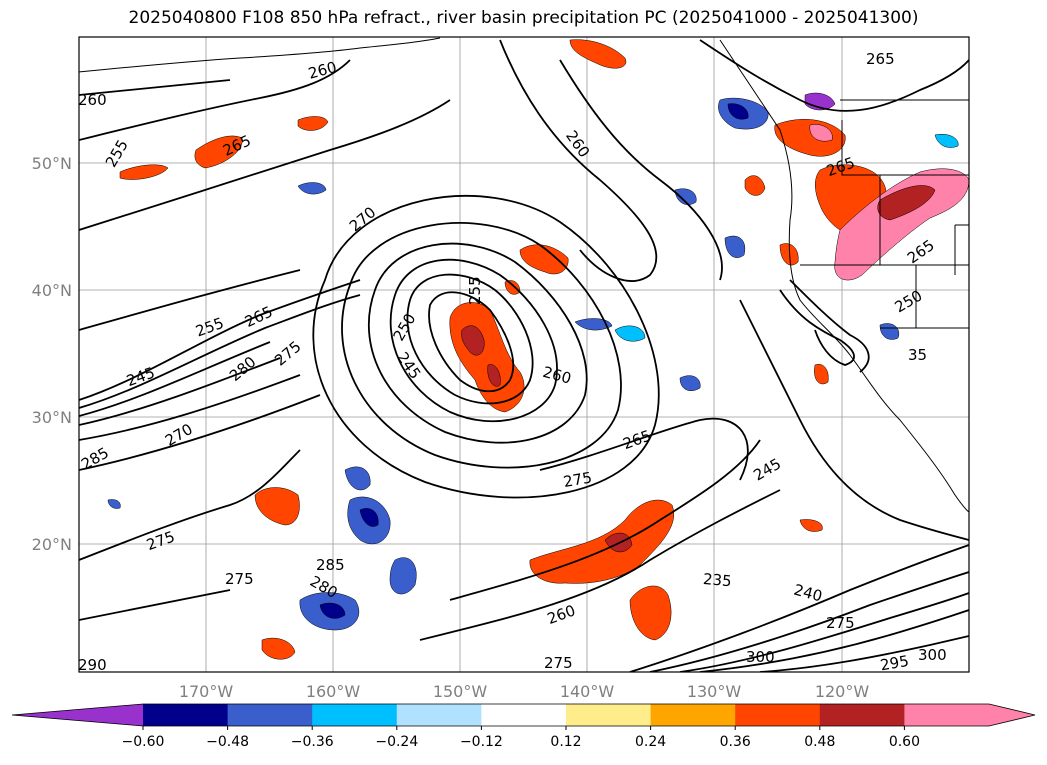 This screenshot has height=765, width=1047. I want to click on lat-label-30n: 30°N, so click(52, 417).